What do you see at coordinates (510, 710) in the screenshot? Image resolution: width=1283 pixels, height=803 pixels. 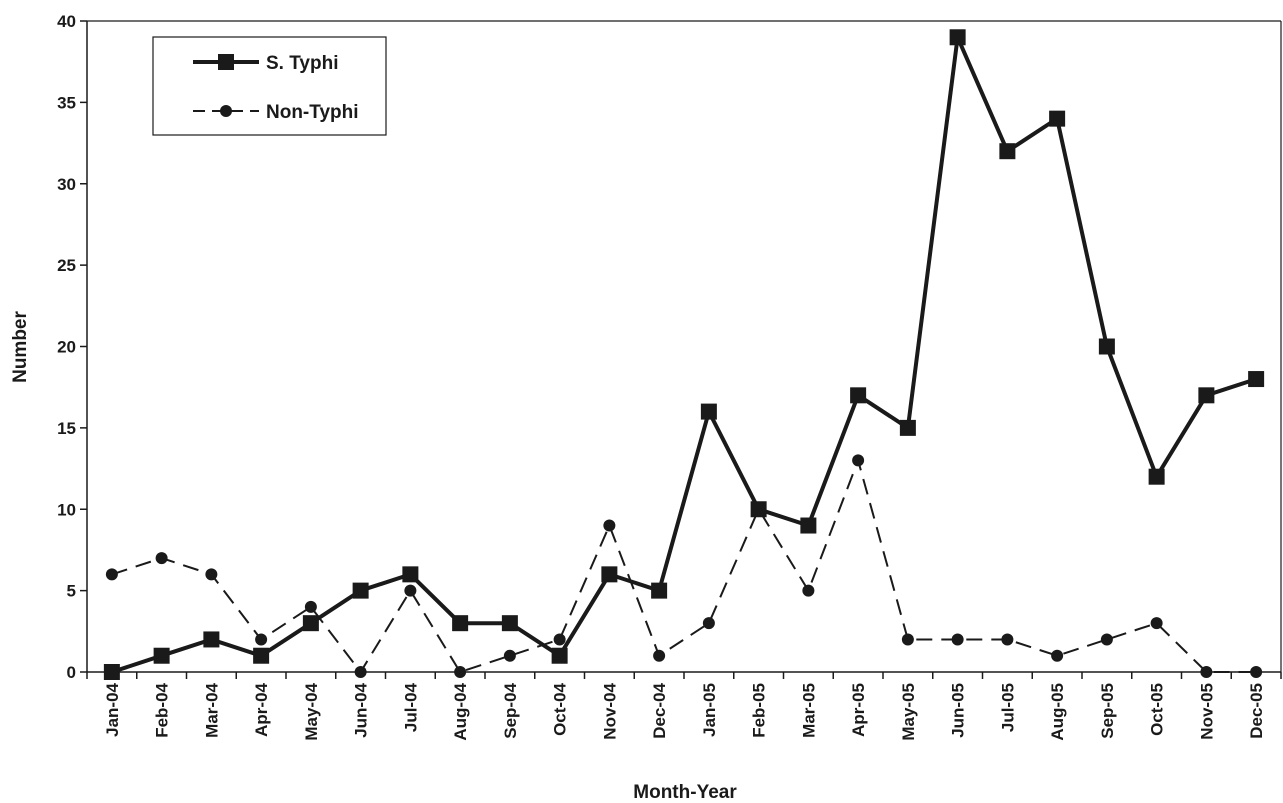 I see `x-tick-label: Sep-04` at bounding box center [510, 710].